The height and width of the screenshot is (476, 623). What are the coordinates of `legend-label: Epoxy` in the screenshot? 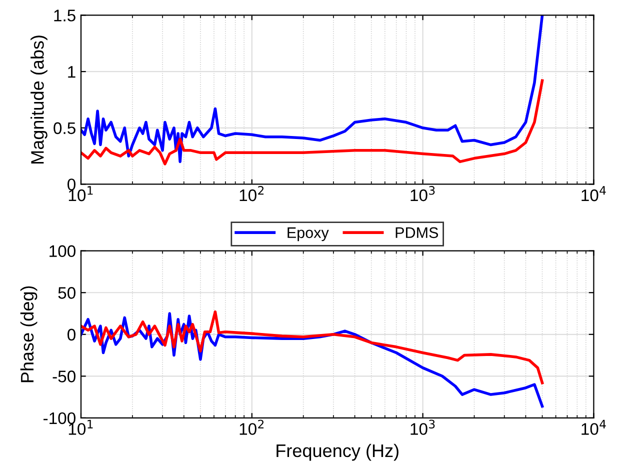 It's located at (308, 234).